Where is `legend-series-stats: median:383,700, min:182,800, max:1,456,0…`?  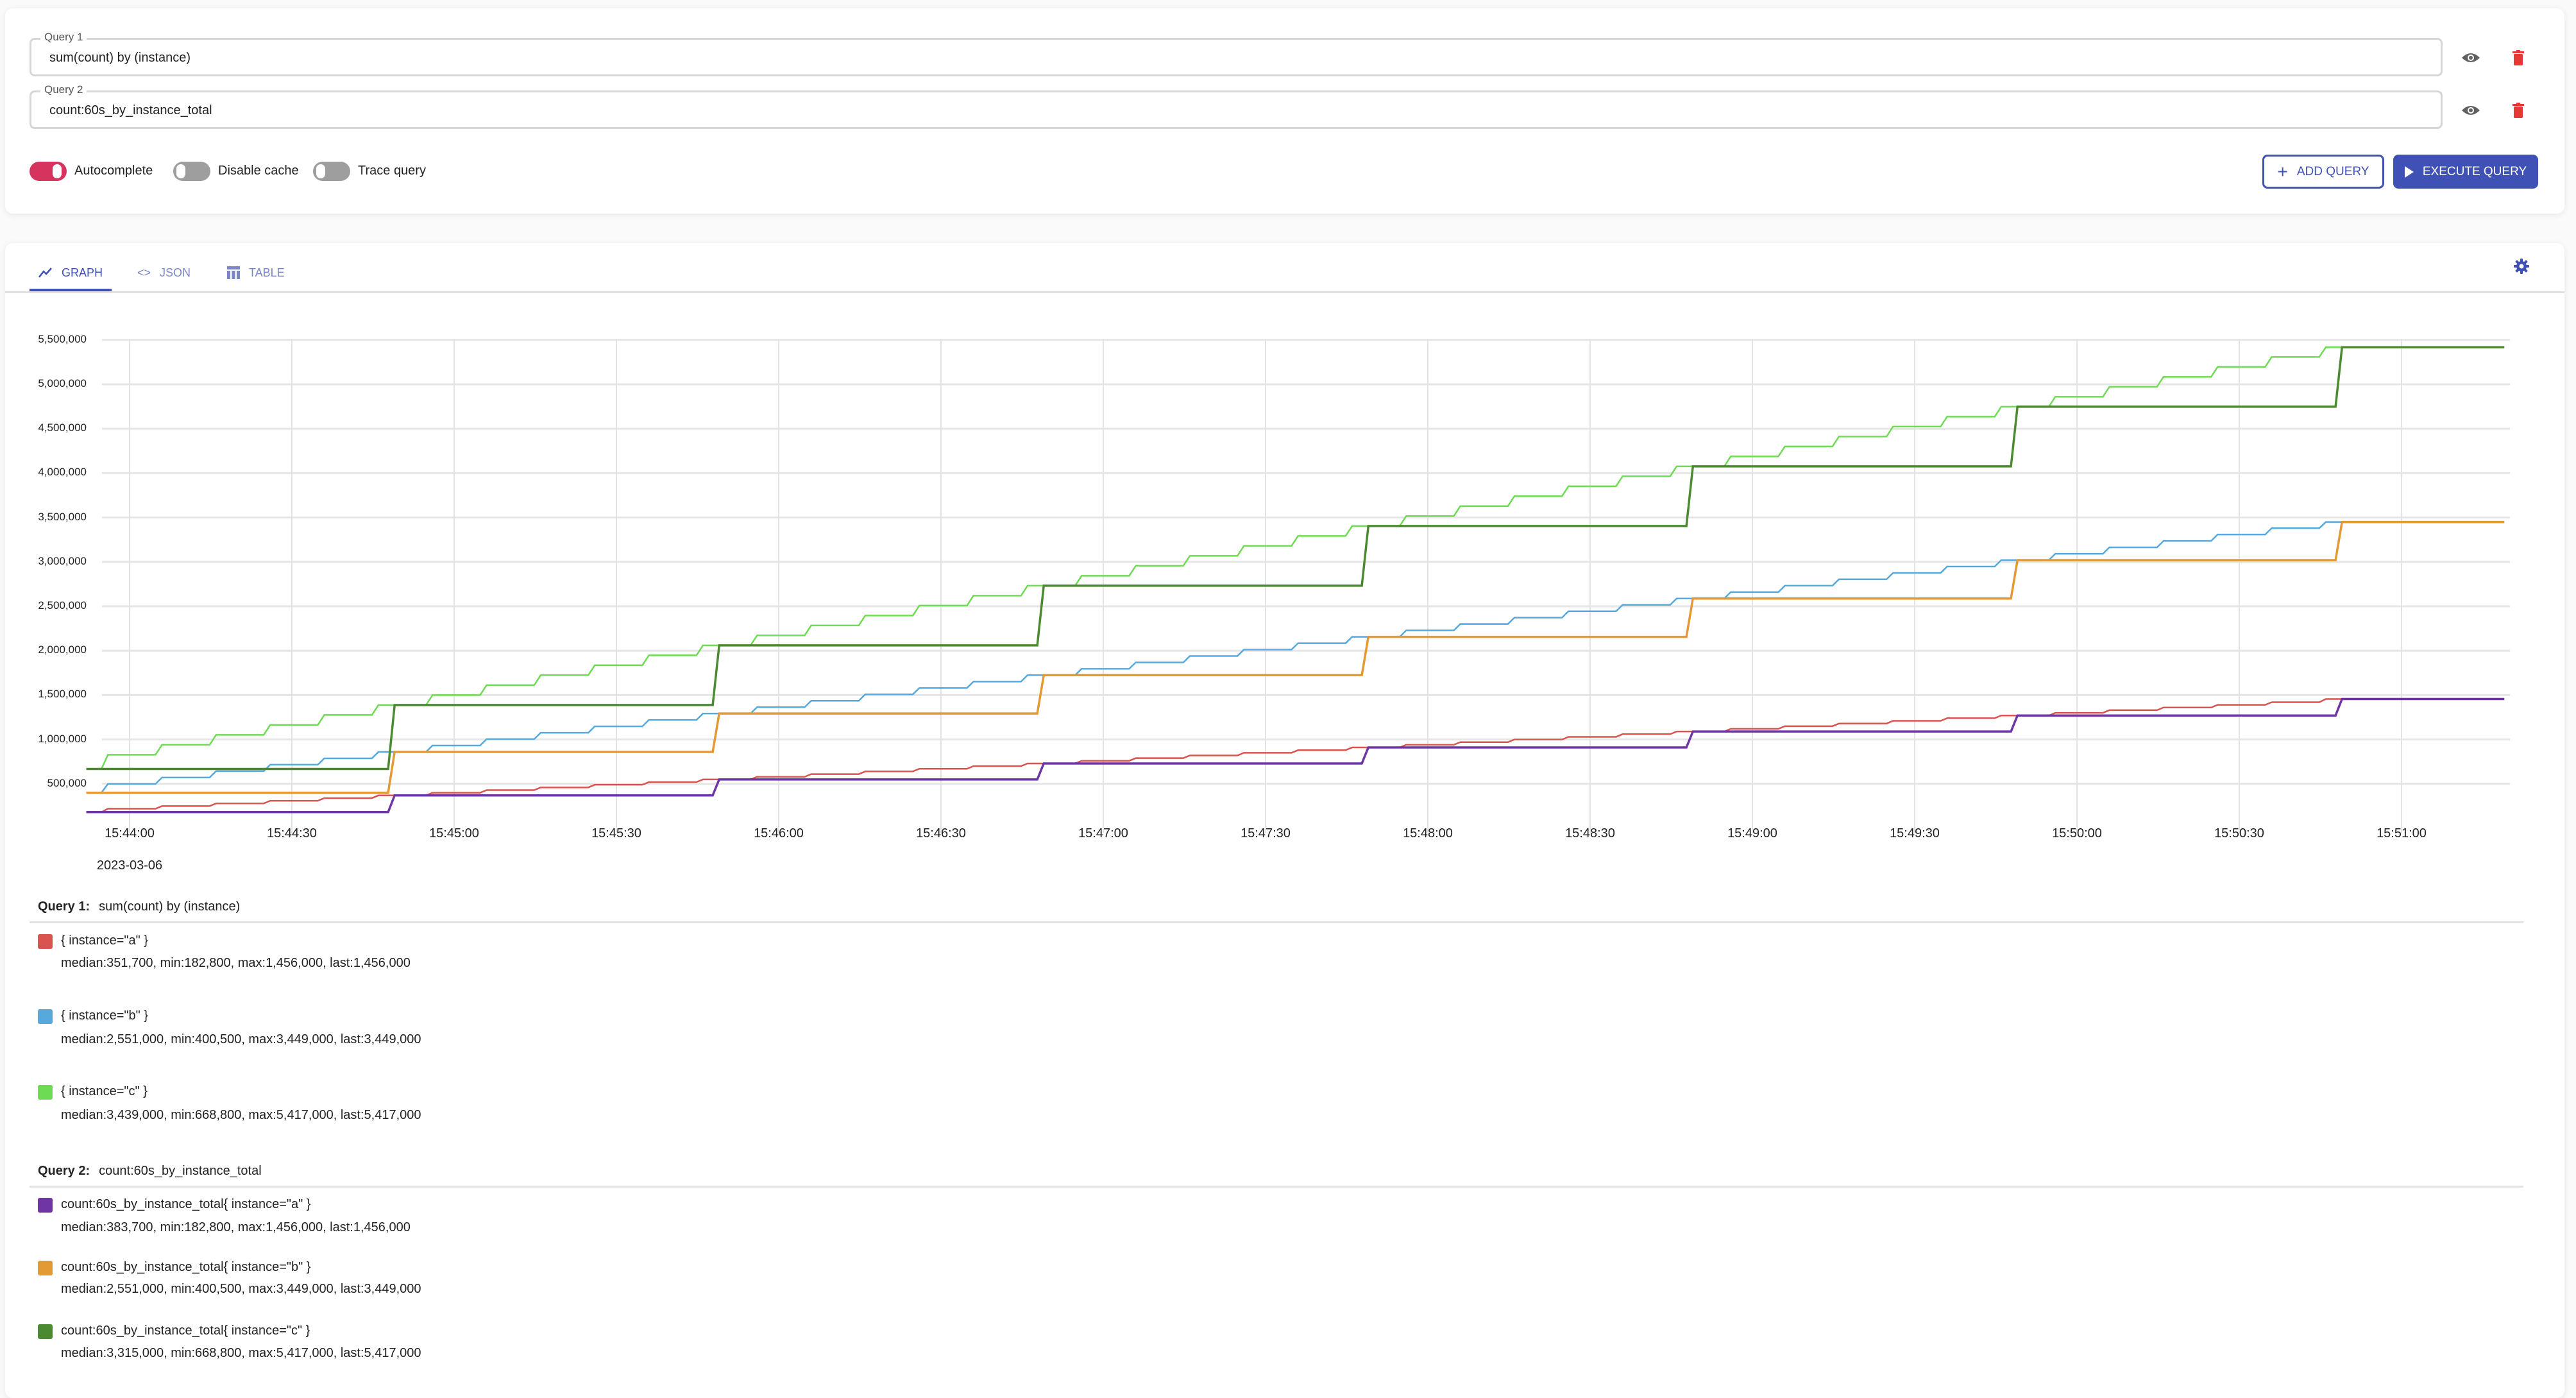 legend-series-stats: median:383,700, min:182,800, max:1,456,0… is located at coordinates (236, 1227).